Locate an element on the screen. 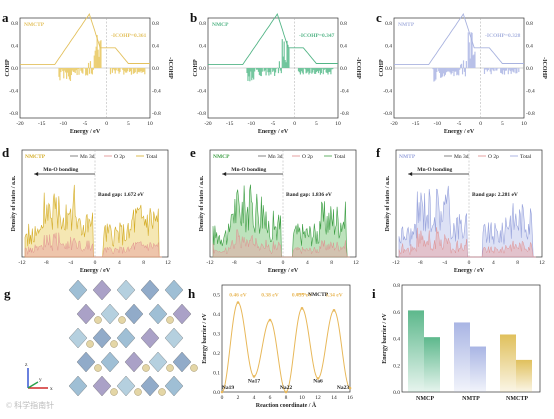 The height and width of the screenshot is (419, 554). bonding-label: Mn-O bonding is located at coordinates (60, 170).